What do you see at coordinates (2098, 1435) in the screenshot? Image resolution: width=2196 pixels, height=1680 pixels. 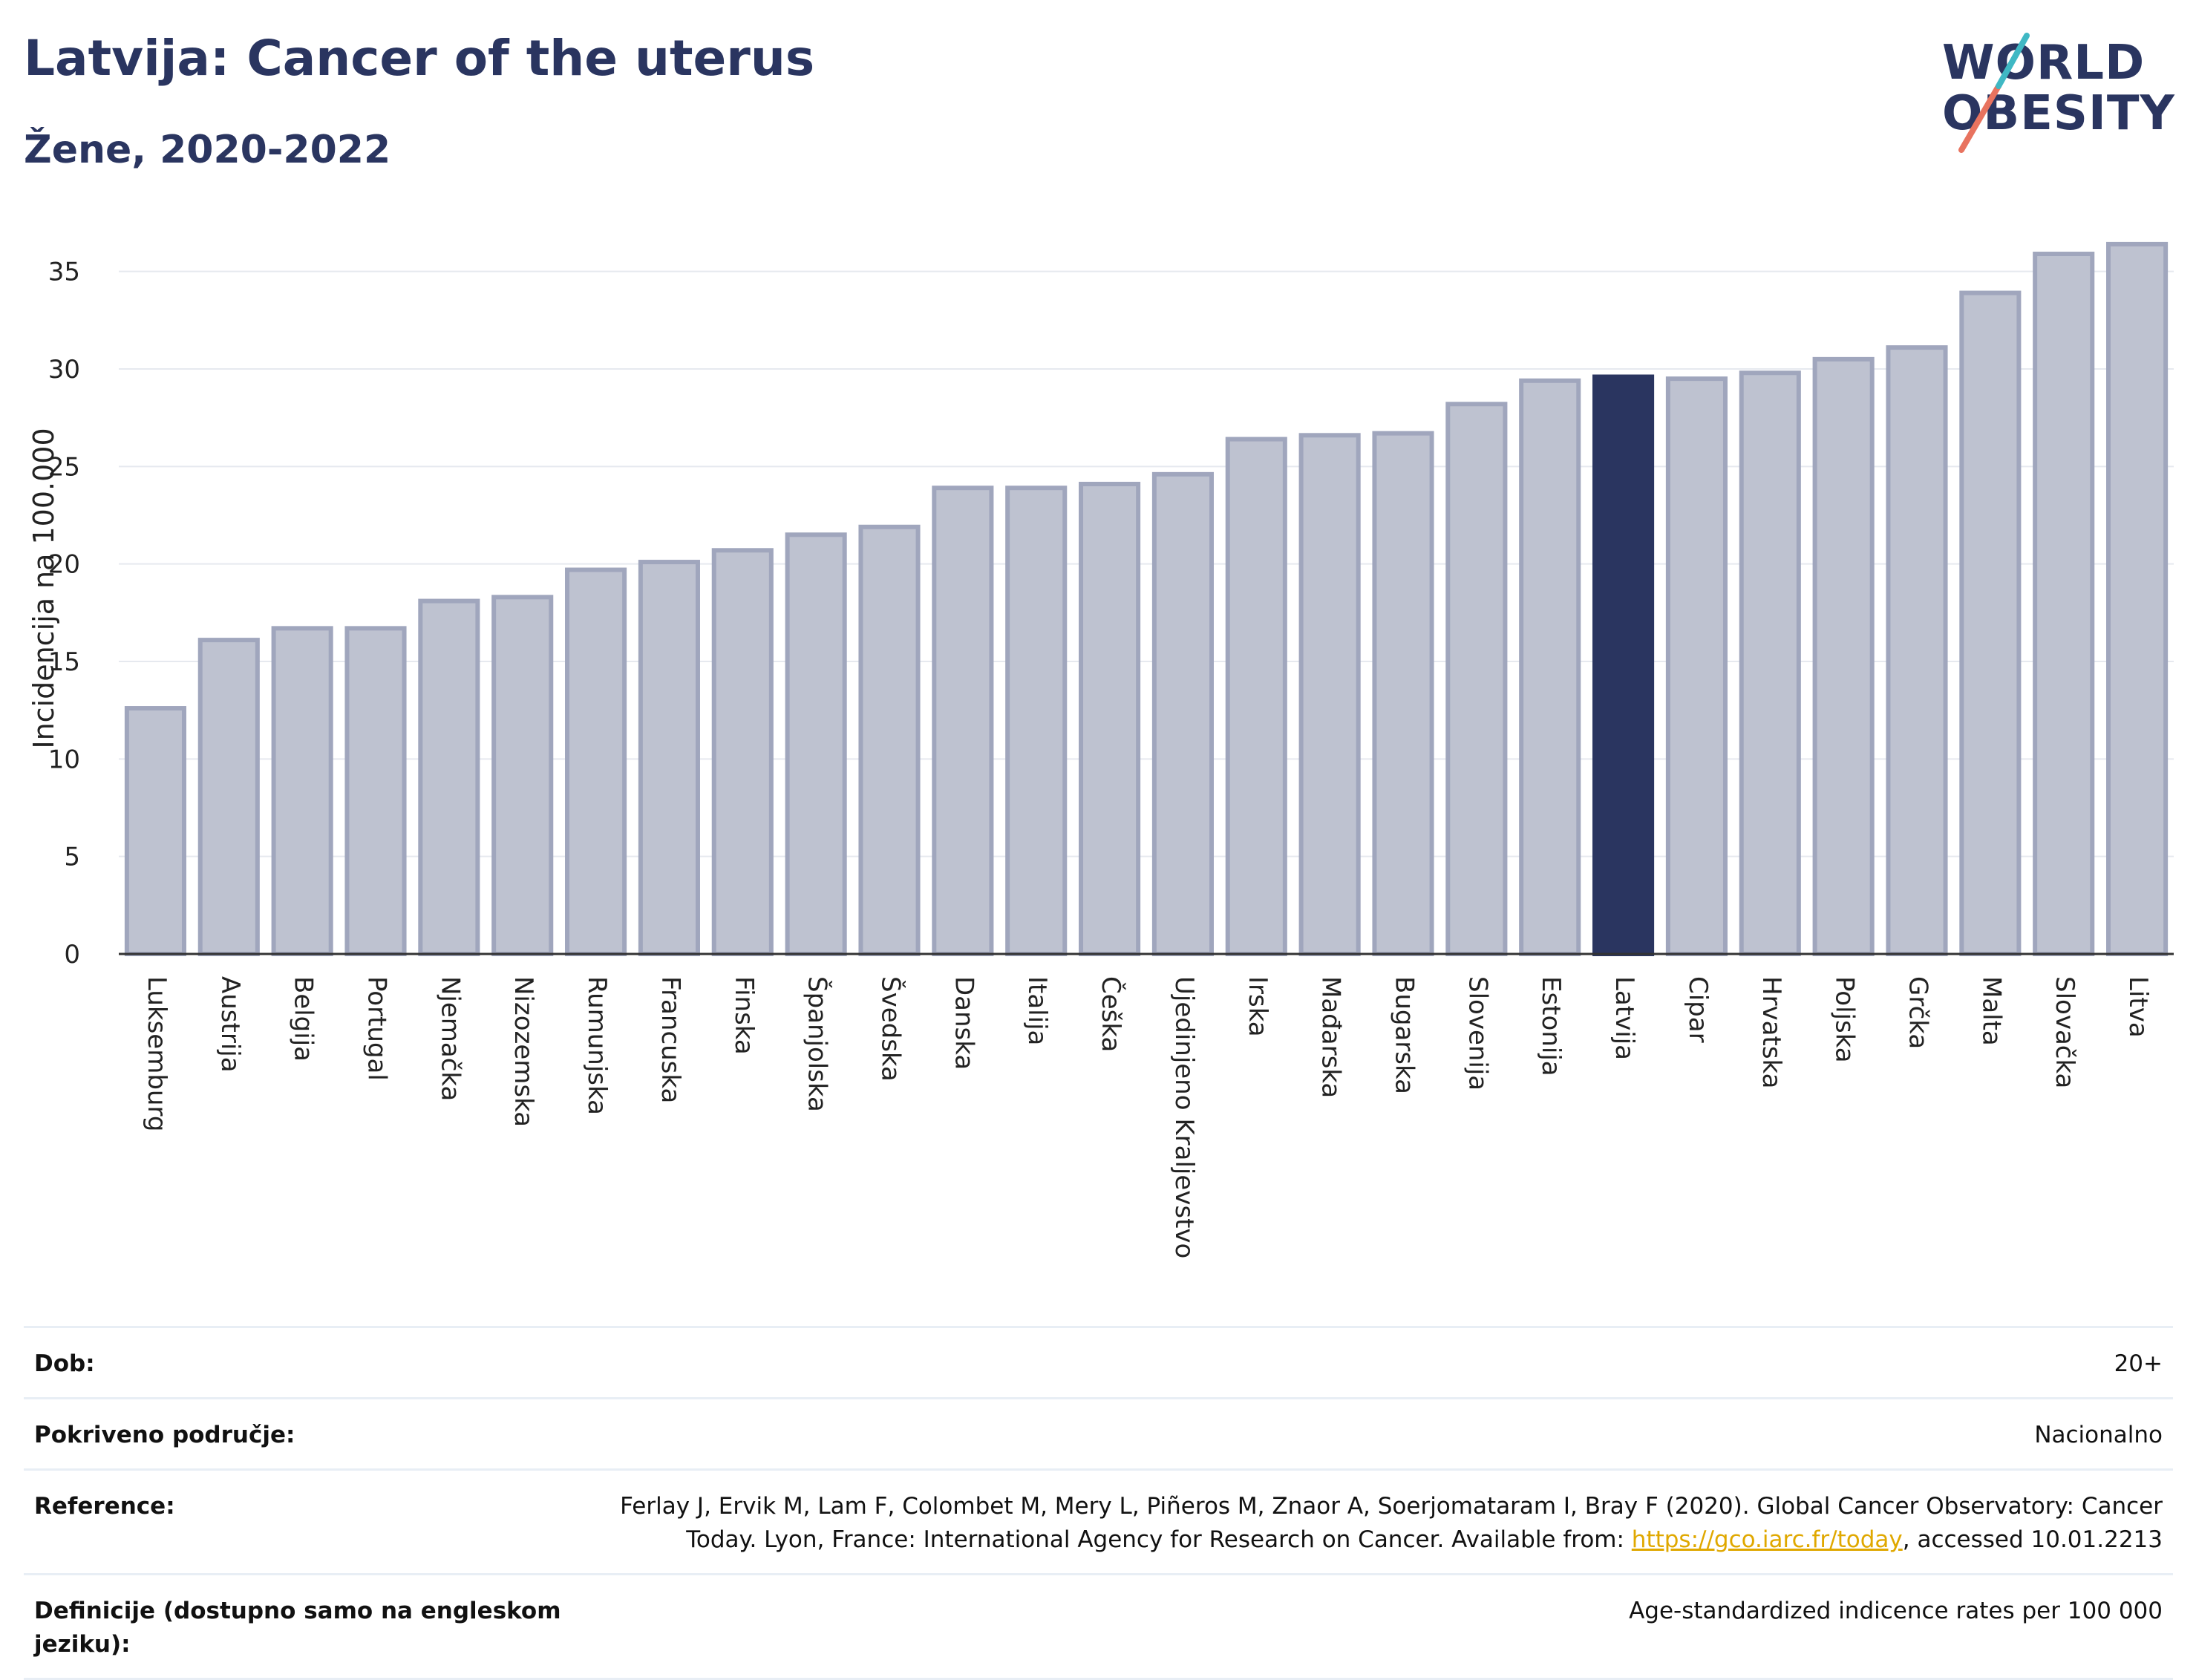 I see `info-value-coverage: Nacionalno` at bounding box center [2098, 1435].